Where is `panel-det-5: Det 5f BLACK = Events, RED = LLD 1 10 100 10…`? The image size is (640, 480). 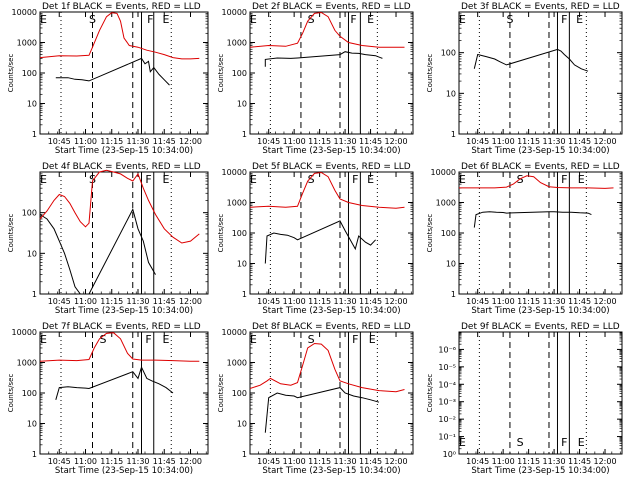
panel-det-5: Det 5f BLACK = Events, RED = LLD 1 10 100 10… is located at coordinates (315, 239).